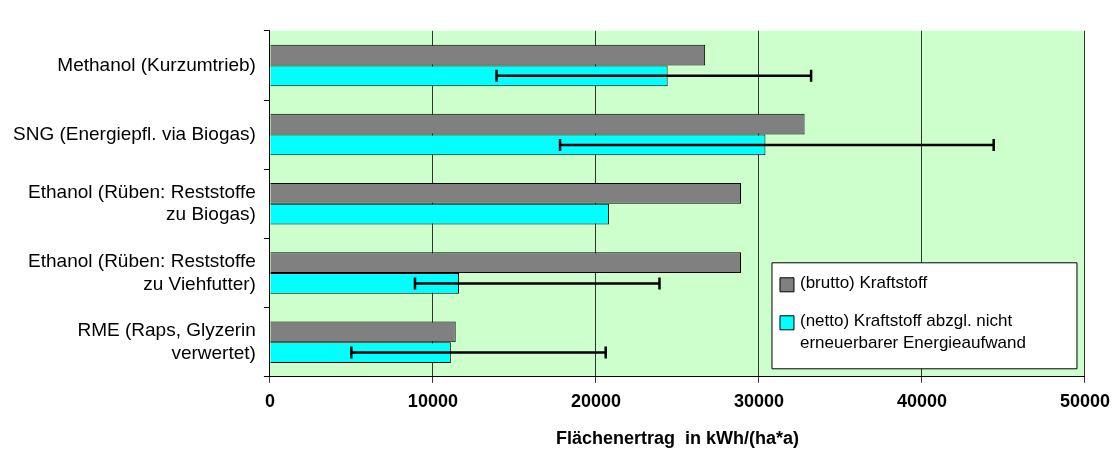  Describe the element at coordinates (758, 400) in the screenshot. I see `x-tick-label: 30000` at that location.